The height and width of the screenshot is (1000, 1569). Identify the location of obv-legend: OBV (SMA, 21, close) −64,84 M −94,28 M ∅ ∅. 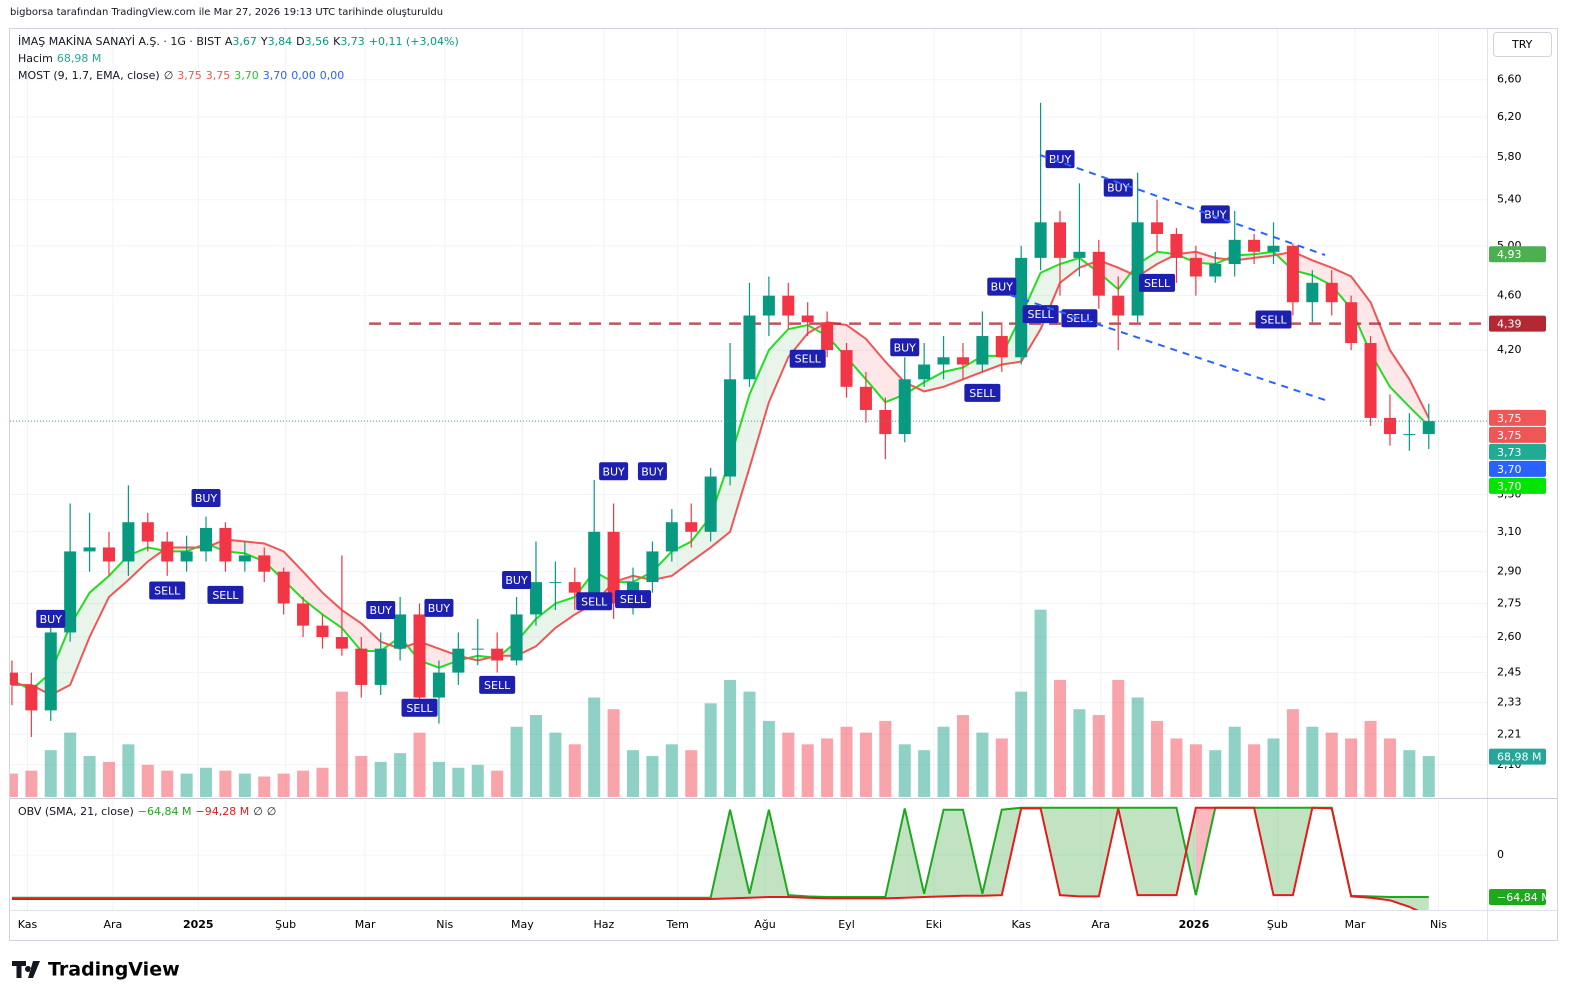
(149, 811).